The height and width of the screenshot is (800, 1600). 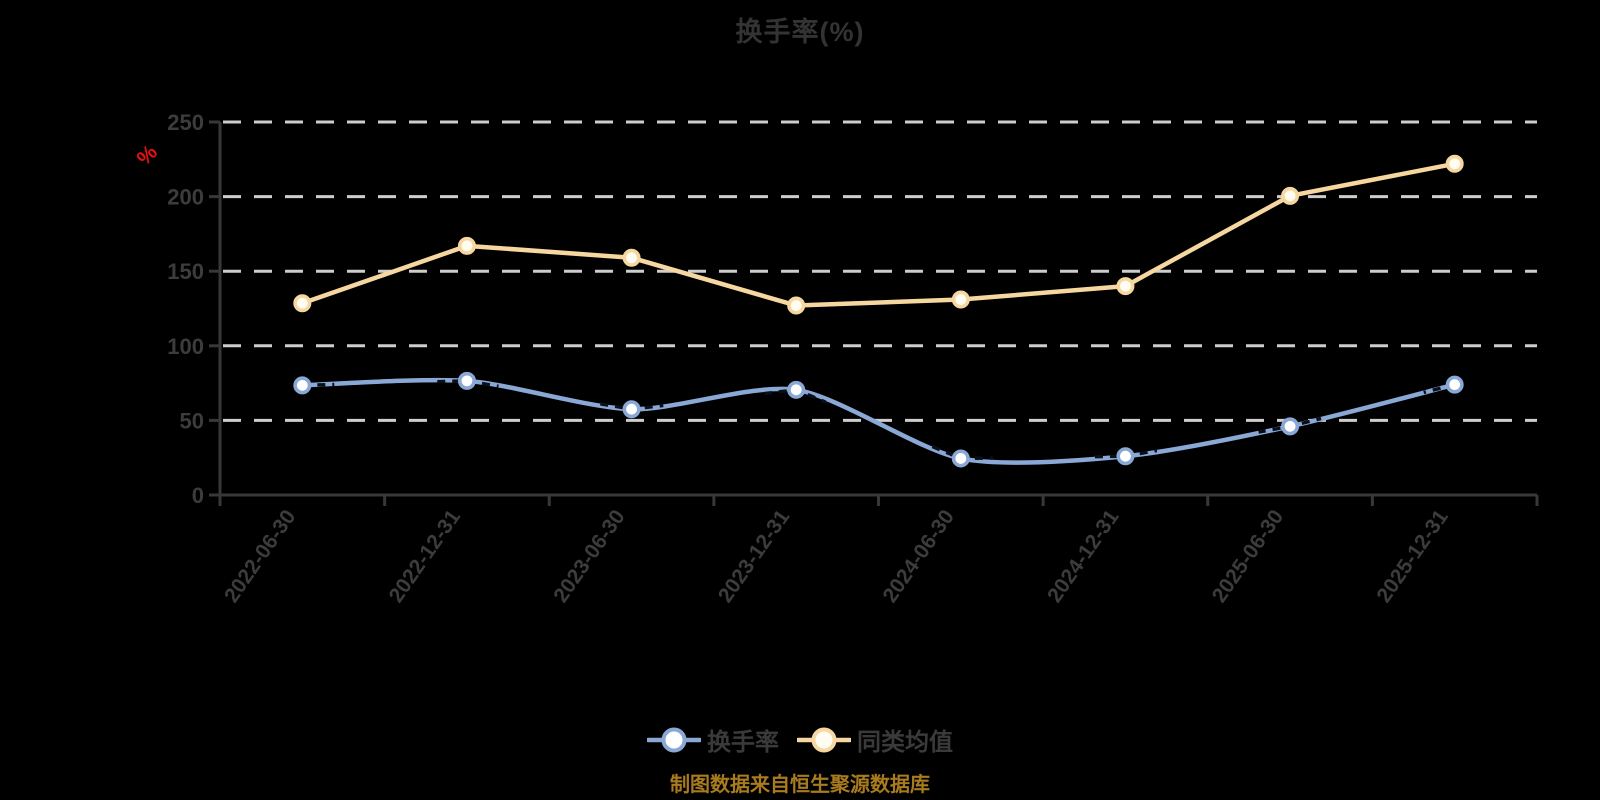 What do you see at coordinates (260, 556) in the screenshot?
I see `x-tick-label: 2022-06-30` at bounding box center [260, 556].